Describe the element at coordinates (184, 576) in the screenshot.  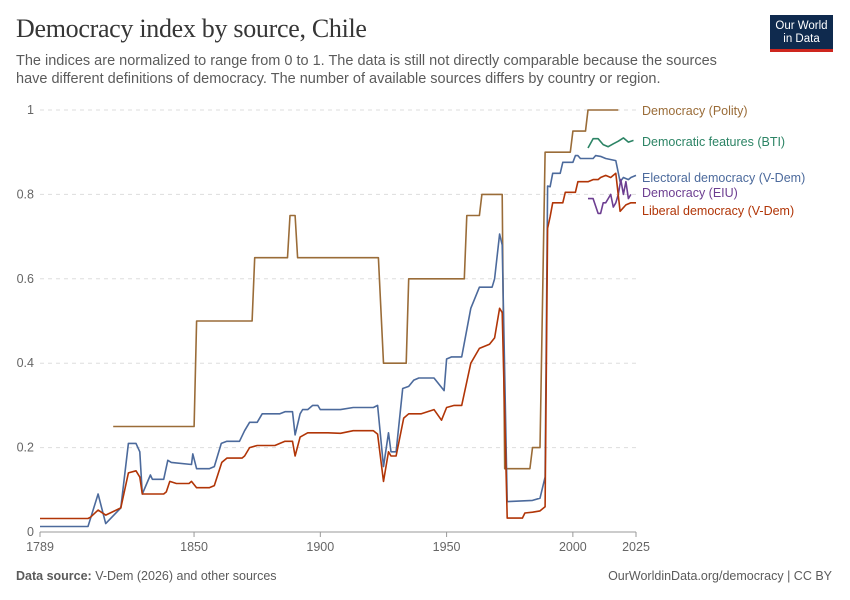
I see `source-text: V-Dem (2026) and other sources` at that location.